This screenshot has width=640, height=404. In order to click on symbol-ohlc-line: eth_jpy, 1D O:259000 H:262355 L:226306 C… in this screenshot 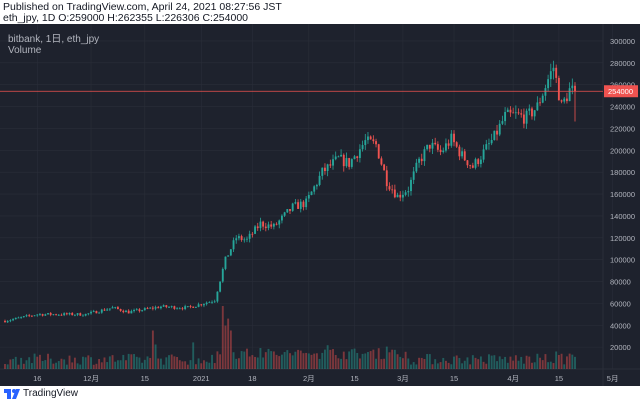, I will do `click(125, 18)`.